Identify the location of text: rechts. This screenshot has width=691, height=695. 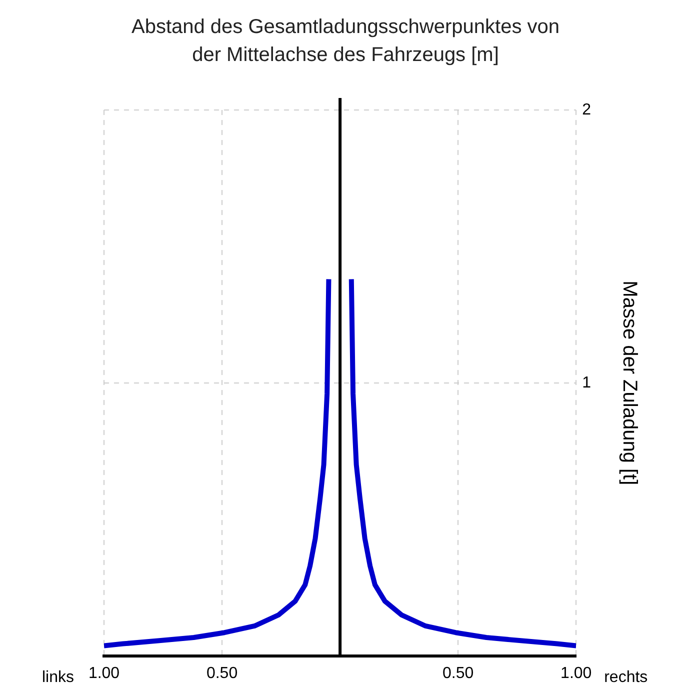
(626, 677).